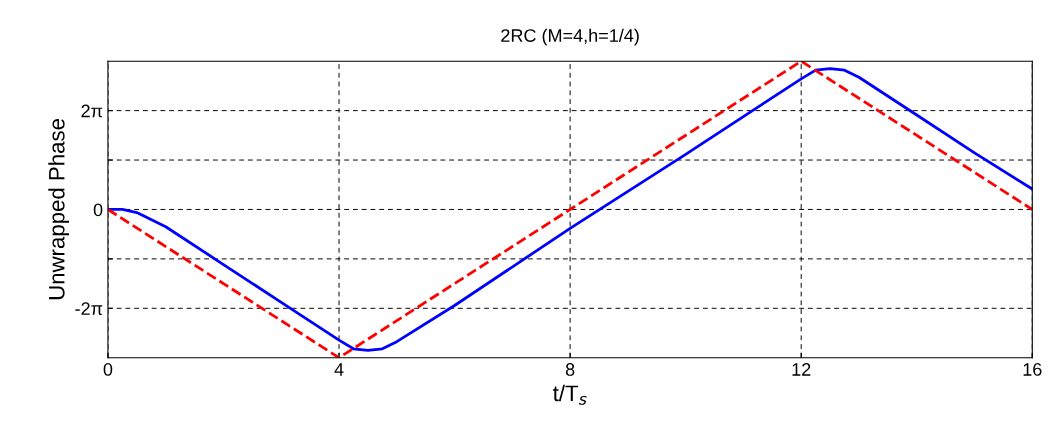 The width and height of the screenshot is (1048, 431). Describe the element at coordinates (339, 369) in the screenshot. I see `x-tick-label: 4` at that location.